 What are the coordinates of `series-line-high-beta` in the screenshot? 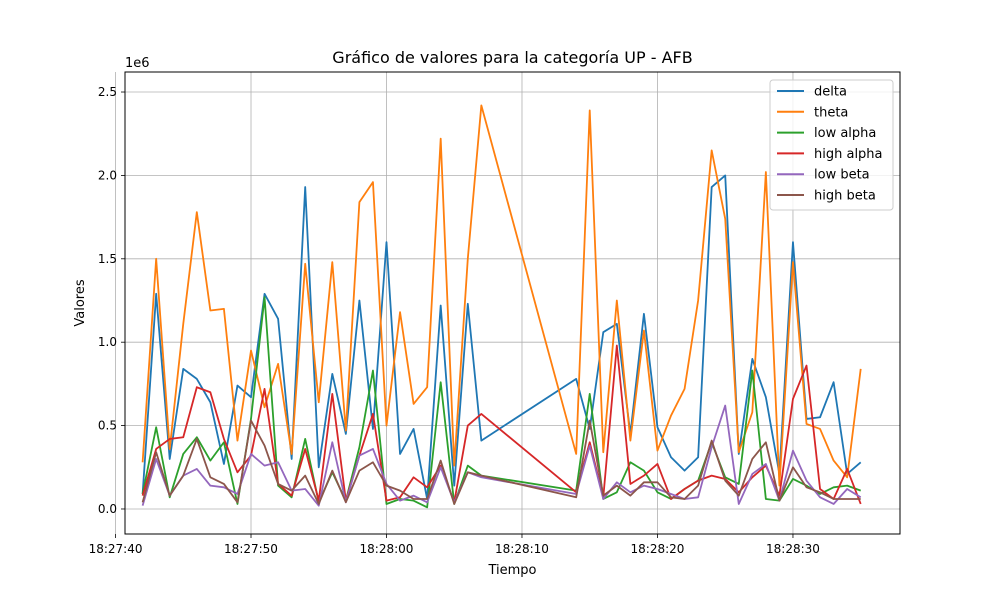 It's located at (501, 462).